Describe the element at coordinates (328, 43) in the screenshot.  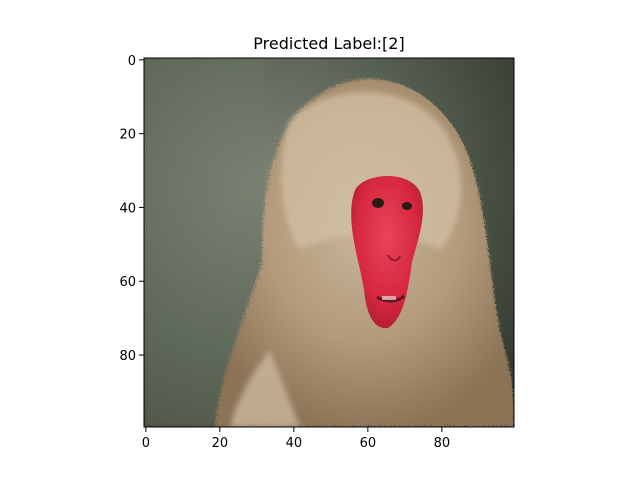
I see `plot-title: Predicted Label:[2]` at that location.